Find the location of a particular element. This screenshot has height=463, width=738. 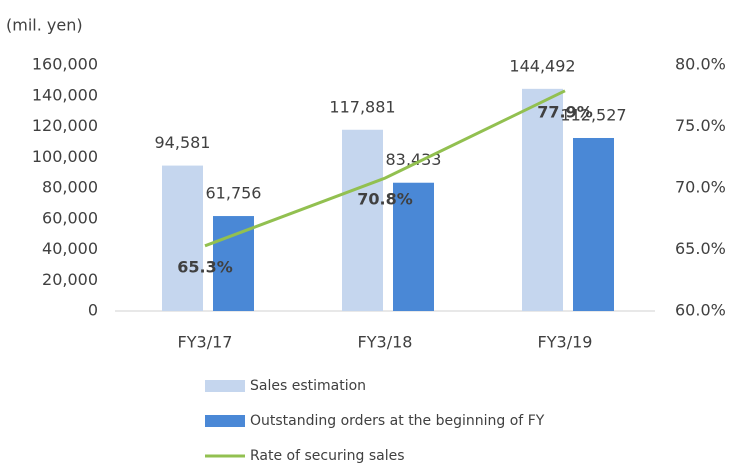

y-tick-label: 0 is located at coordinates (93, 310).